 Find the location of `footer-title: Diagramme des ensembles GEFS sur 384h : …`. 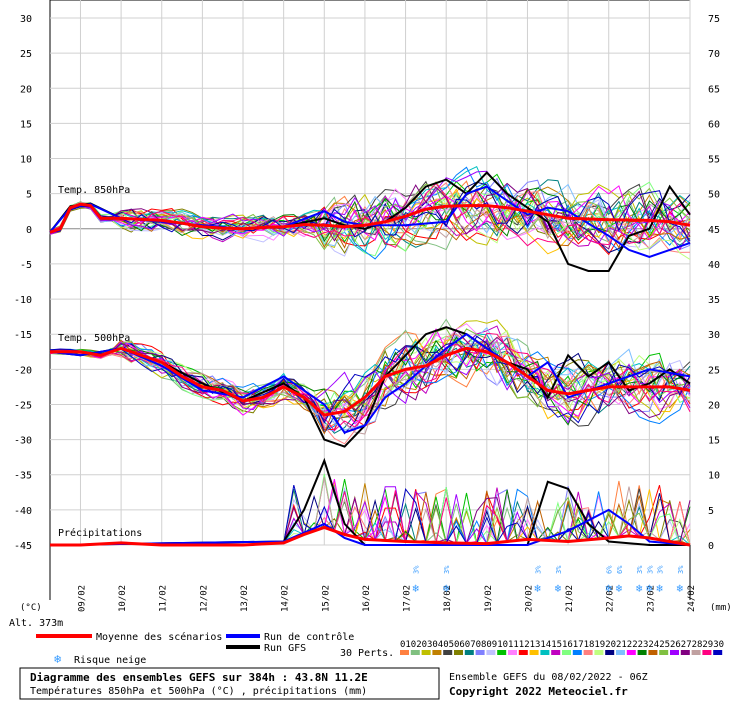

footer-title: Diagramme des ensembles GEFS sur 384h : … is located at coordinates (199, 677).